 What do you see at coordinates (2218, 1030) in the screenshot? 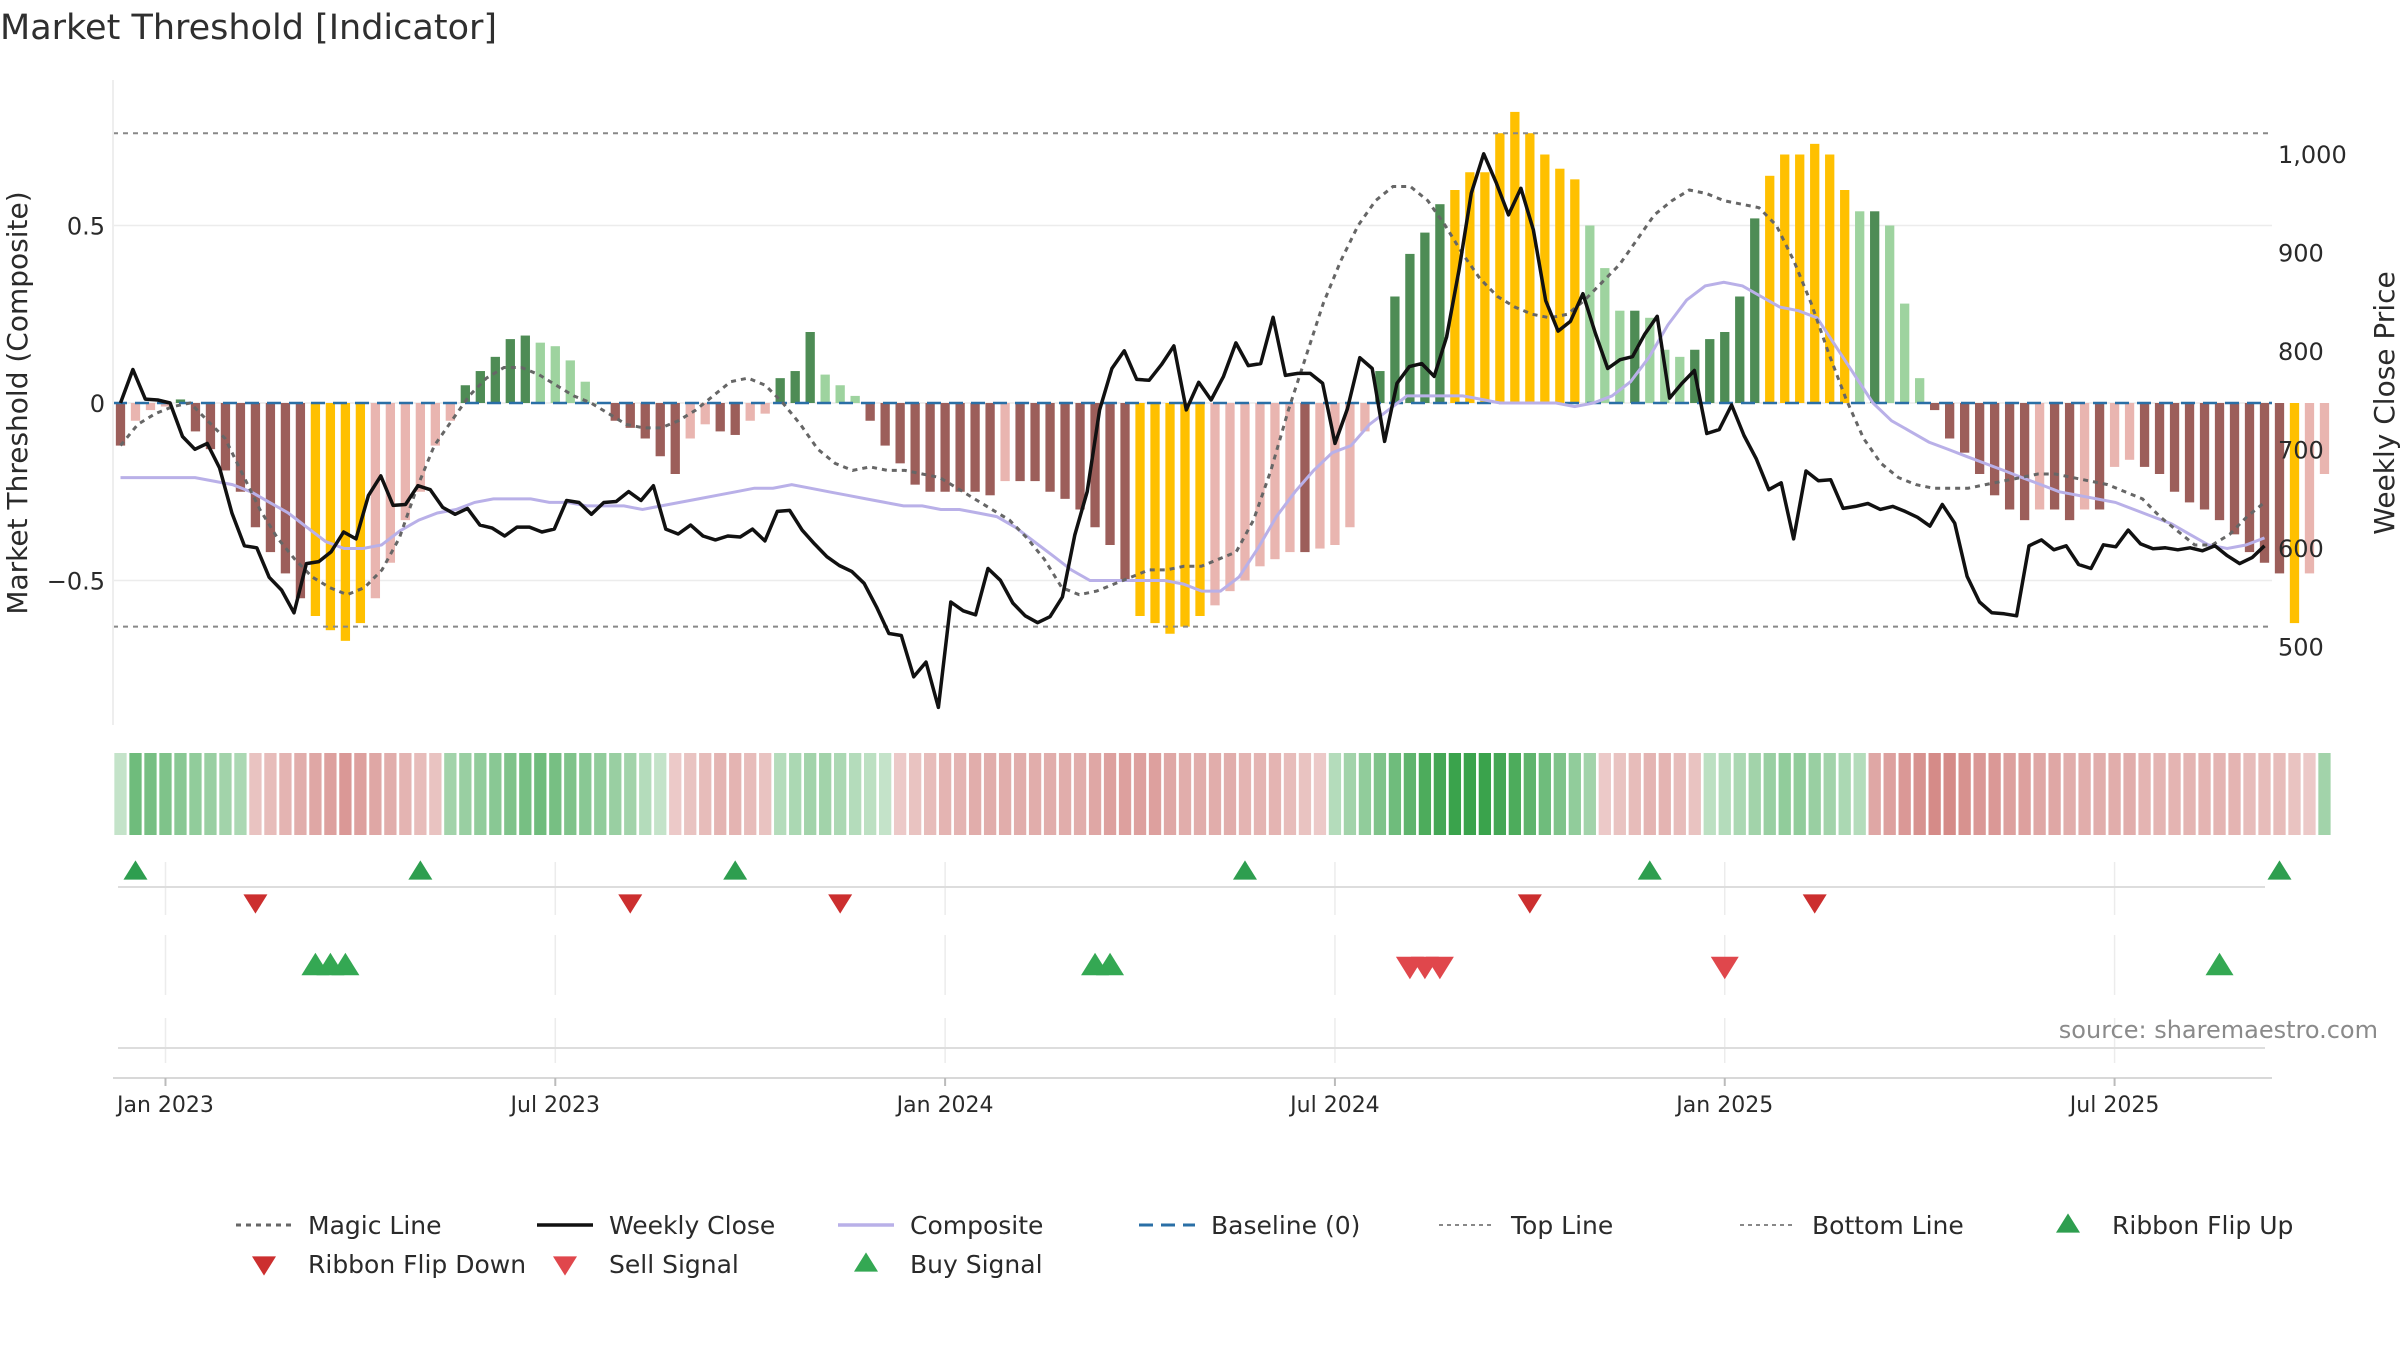
I see `source-note: source: sharemaestro.com` at bounding box center [2218, 1030].